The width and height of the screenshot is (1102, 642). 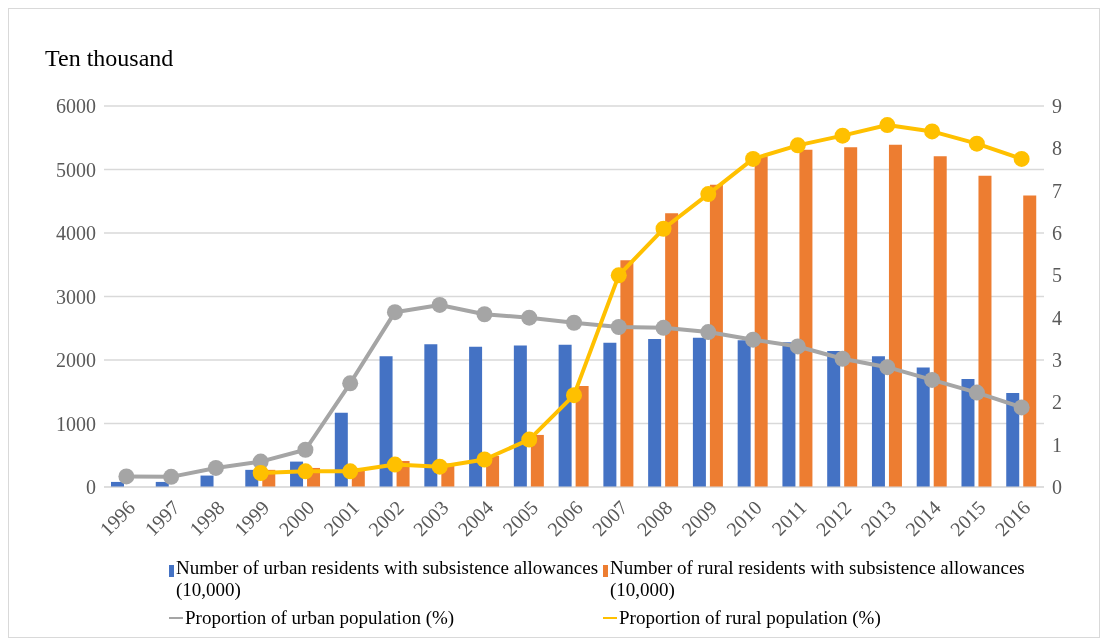 What do you see at coordinates (818, 579) in the screenshot?
I see `legend-label: Number of rural residents with subsistence allowances (10,000)` at bounding box center [818, 579].